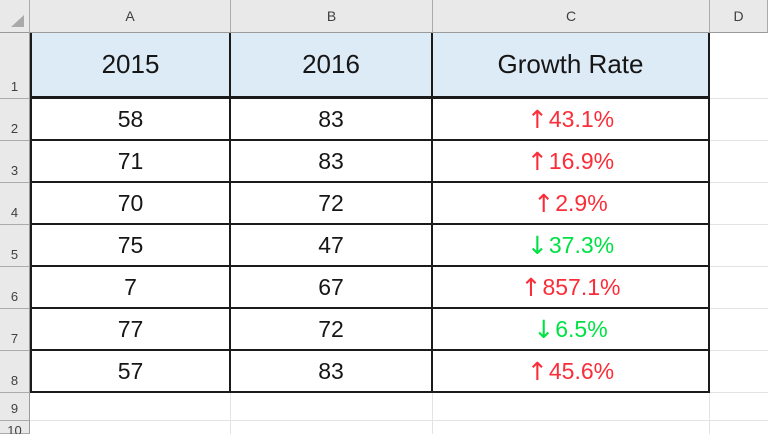 The width and height of the screenshot is (768, 434). What do you see at coordinates (739, 427) in the screenshot?
I see `cell-D10` at bounding box center [739, 427].